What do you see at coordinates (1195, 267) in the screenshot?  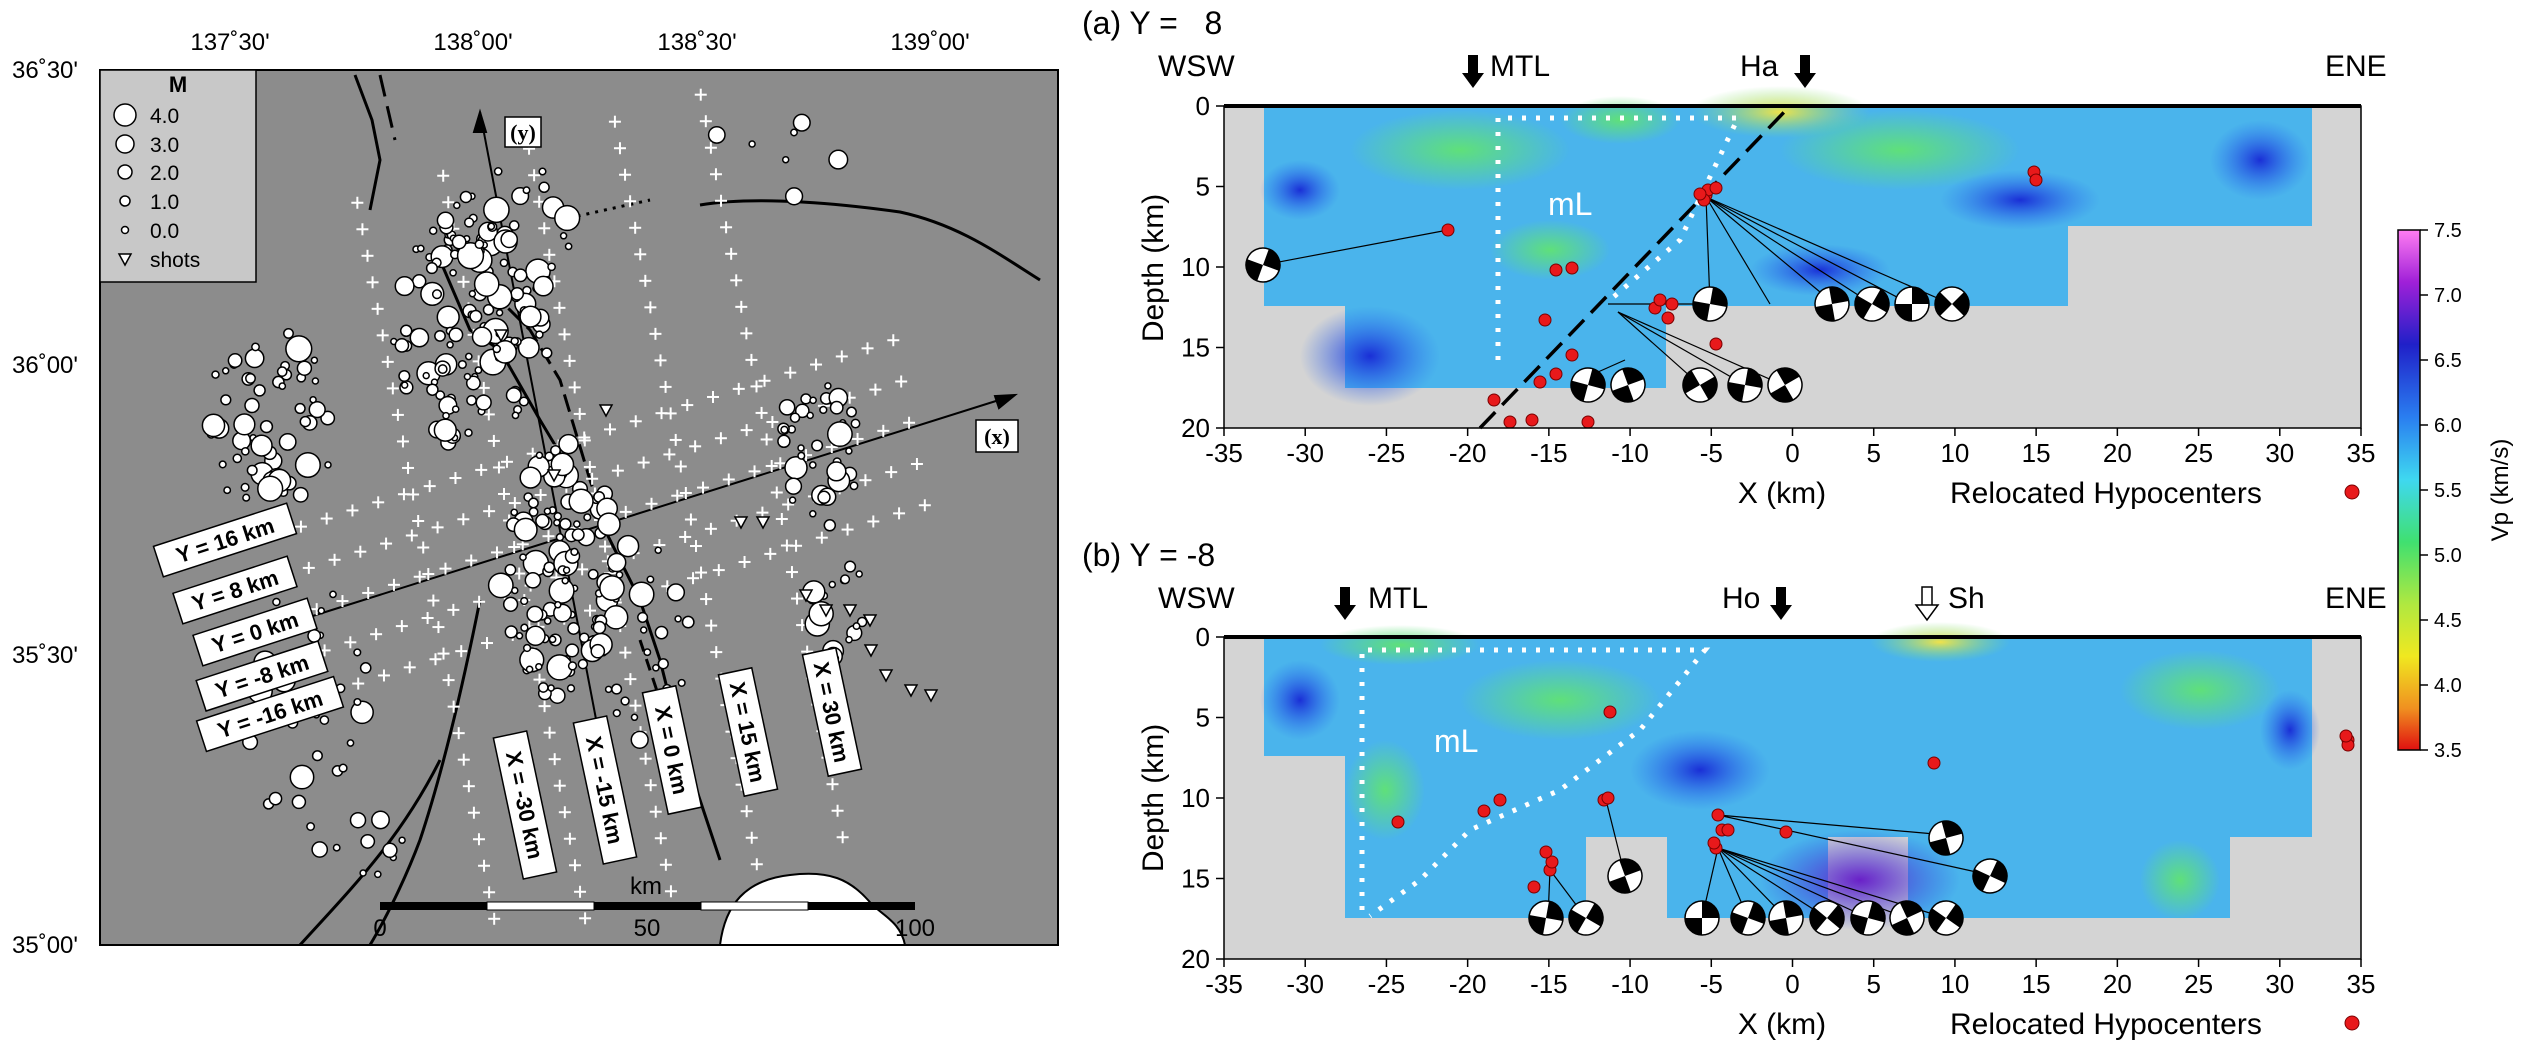 I see `y-tick-label: 10` at bounding box center [1195, 267].